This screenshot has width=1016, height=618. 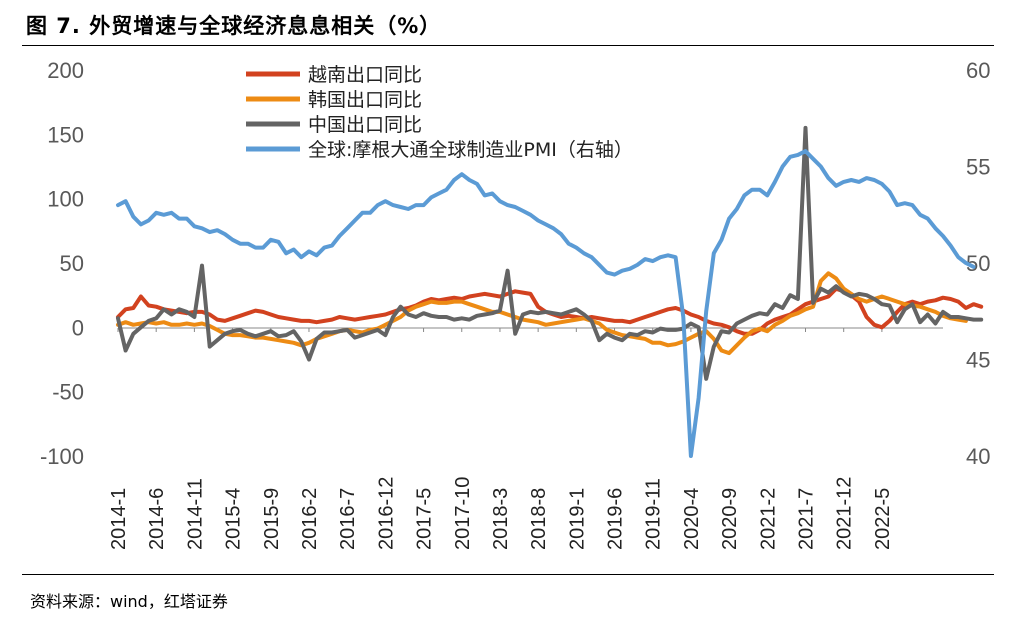 What do you see at coordinates (508, 574) in the screenshot?
I see `source-rule` at bounding box center [508, 574].